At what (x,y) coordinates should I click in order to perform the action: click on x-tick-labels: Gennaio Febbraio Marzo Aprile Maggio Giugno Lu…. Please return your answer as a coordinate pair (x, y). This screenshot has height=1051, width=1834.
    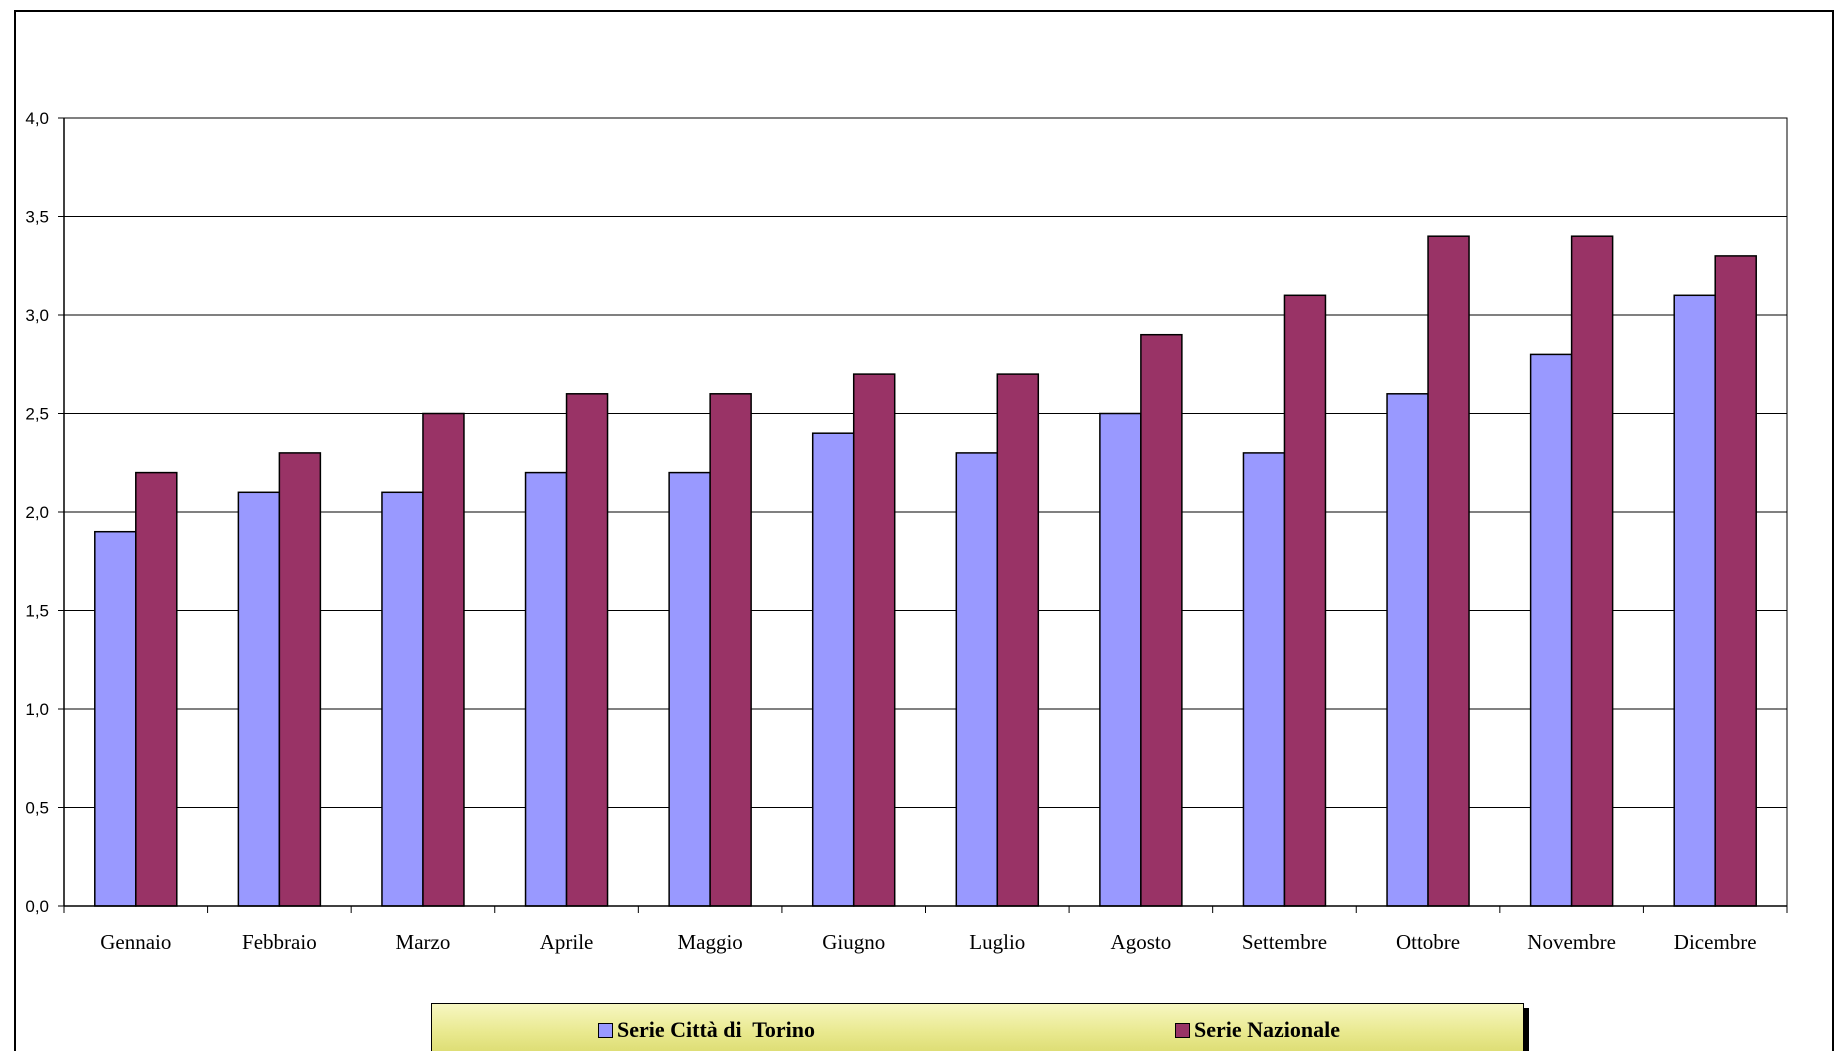
    Looking at the image, I should click on (928, 942).